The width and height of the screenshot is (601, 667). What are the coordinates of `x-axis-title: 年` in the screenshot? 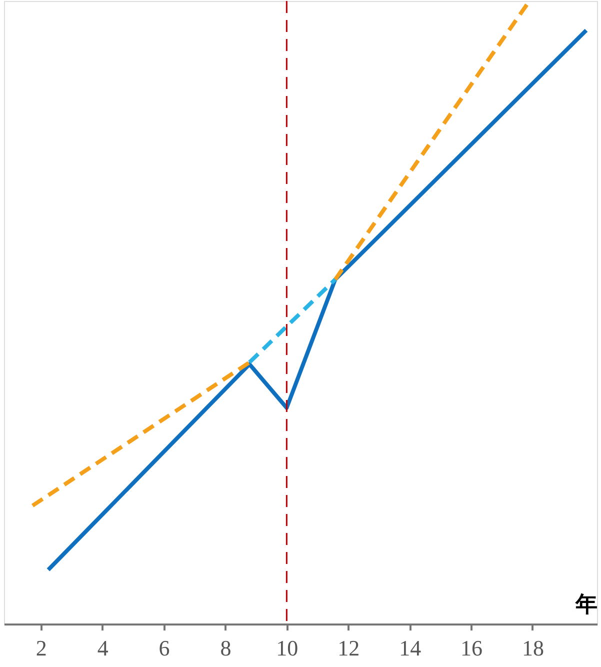 It's located at (586, 605).